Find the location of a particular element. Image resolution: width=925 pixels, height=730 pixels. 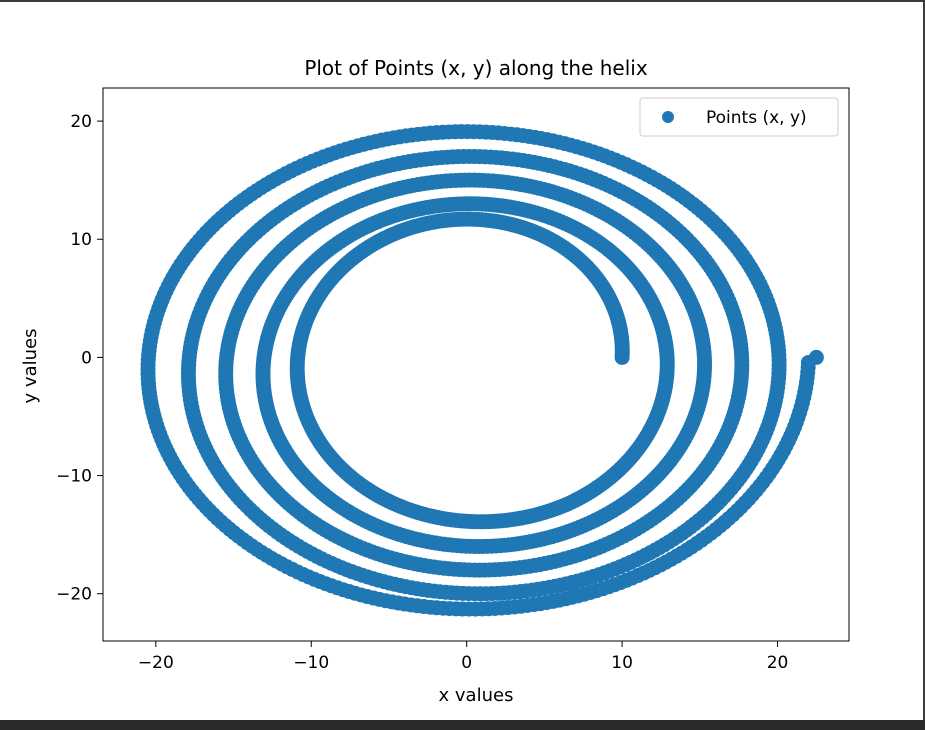

y-axis: −20 −10 0 10 20 is located at coordinates (79, 358).